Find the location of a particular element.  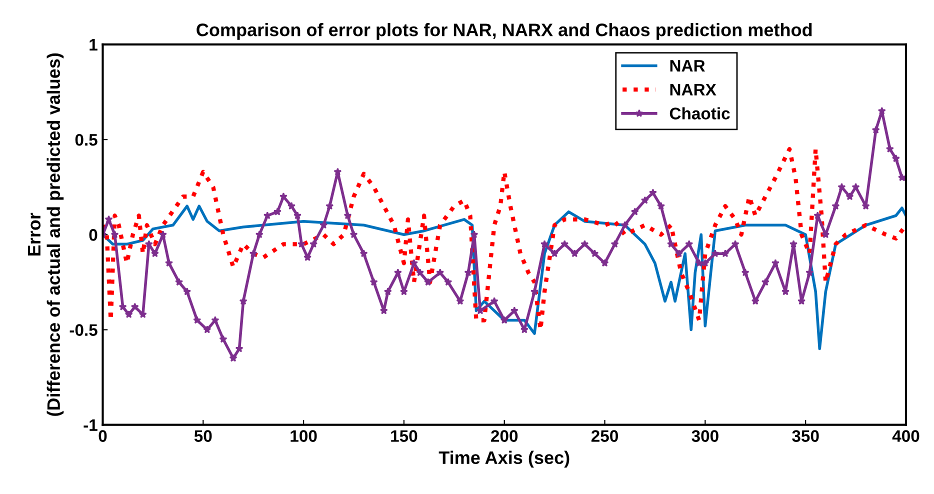

x-tick-label: 200 is located at coordinates (504, 436).